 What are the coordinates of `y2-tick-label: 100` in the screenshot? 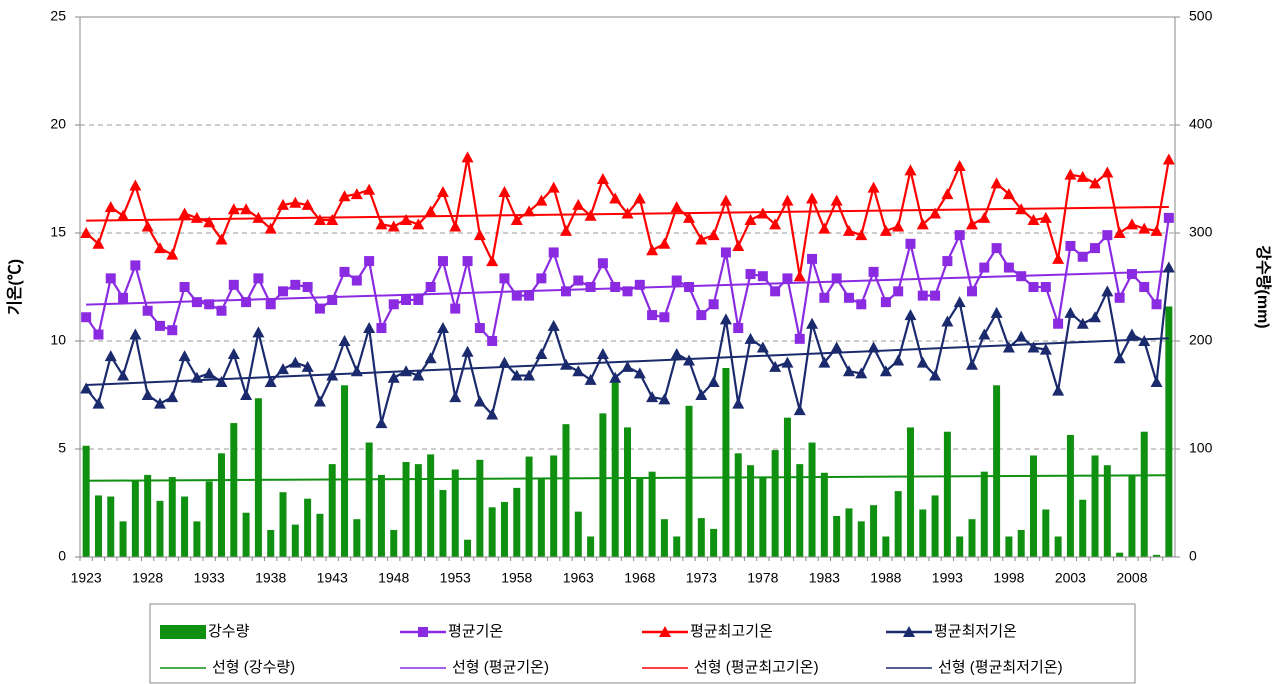 It's located at (1201, 448).